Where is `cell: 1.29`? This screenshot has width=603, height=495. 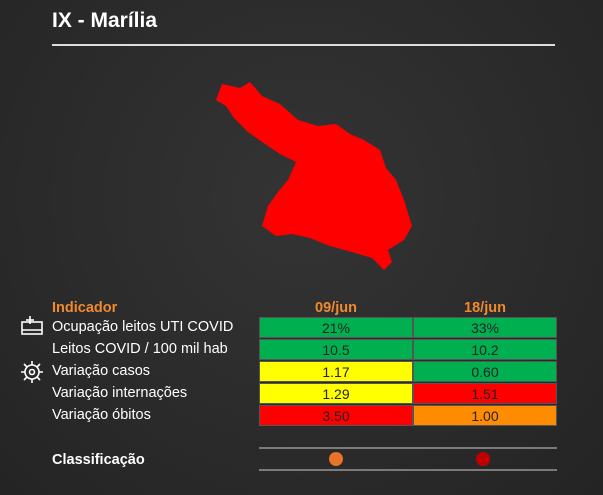
cell: 1.29 is located at coordinates (336, 393).